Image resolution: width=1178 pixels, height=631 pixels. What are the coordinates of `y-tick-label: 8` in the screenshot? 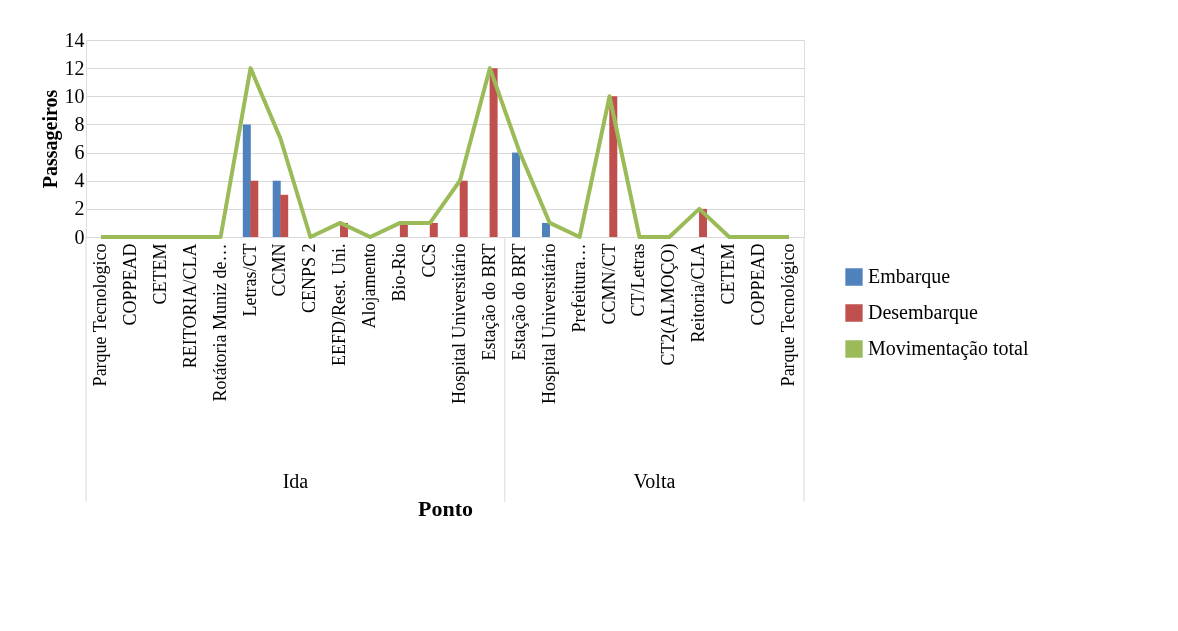 It's located at (79, 123).